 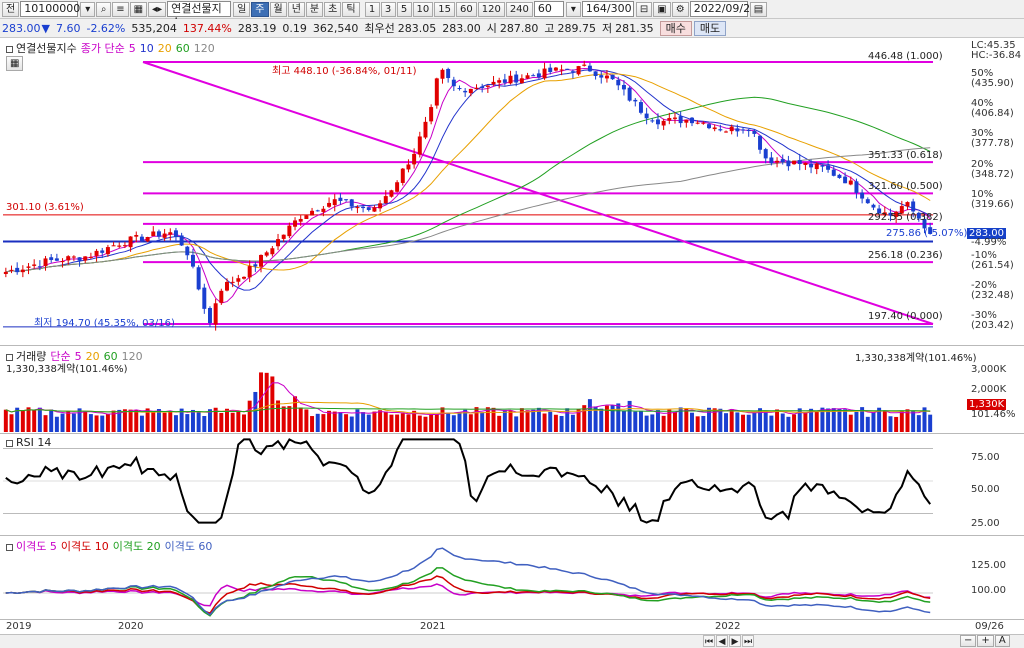 I want to click on nav-buttons: ⏮ ◀ ▶ ⏭, so click(x=729, y=641).